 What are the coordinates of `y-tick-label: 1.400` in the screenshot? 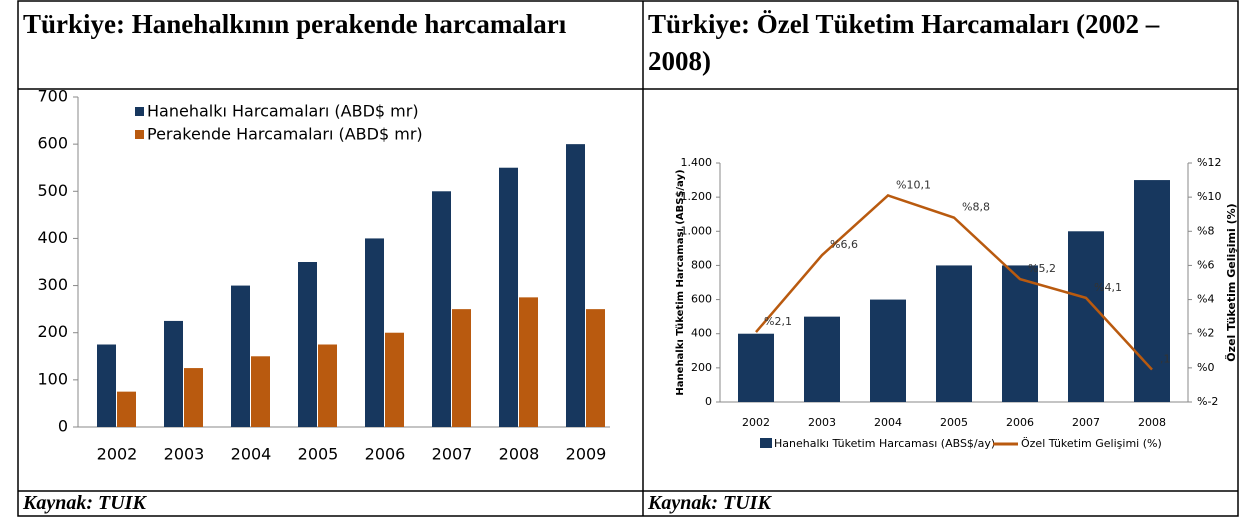 It's located at (697, 162).